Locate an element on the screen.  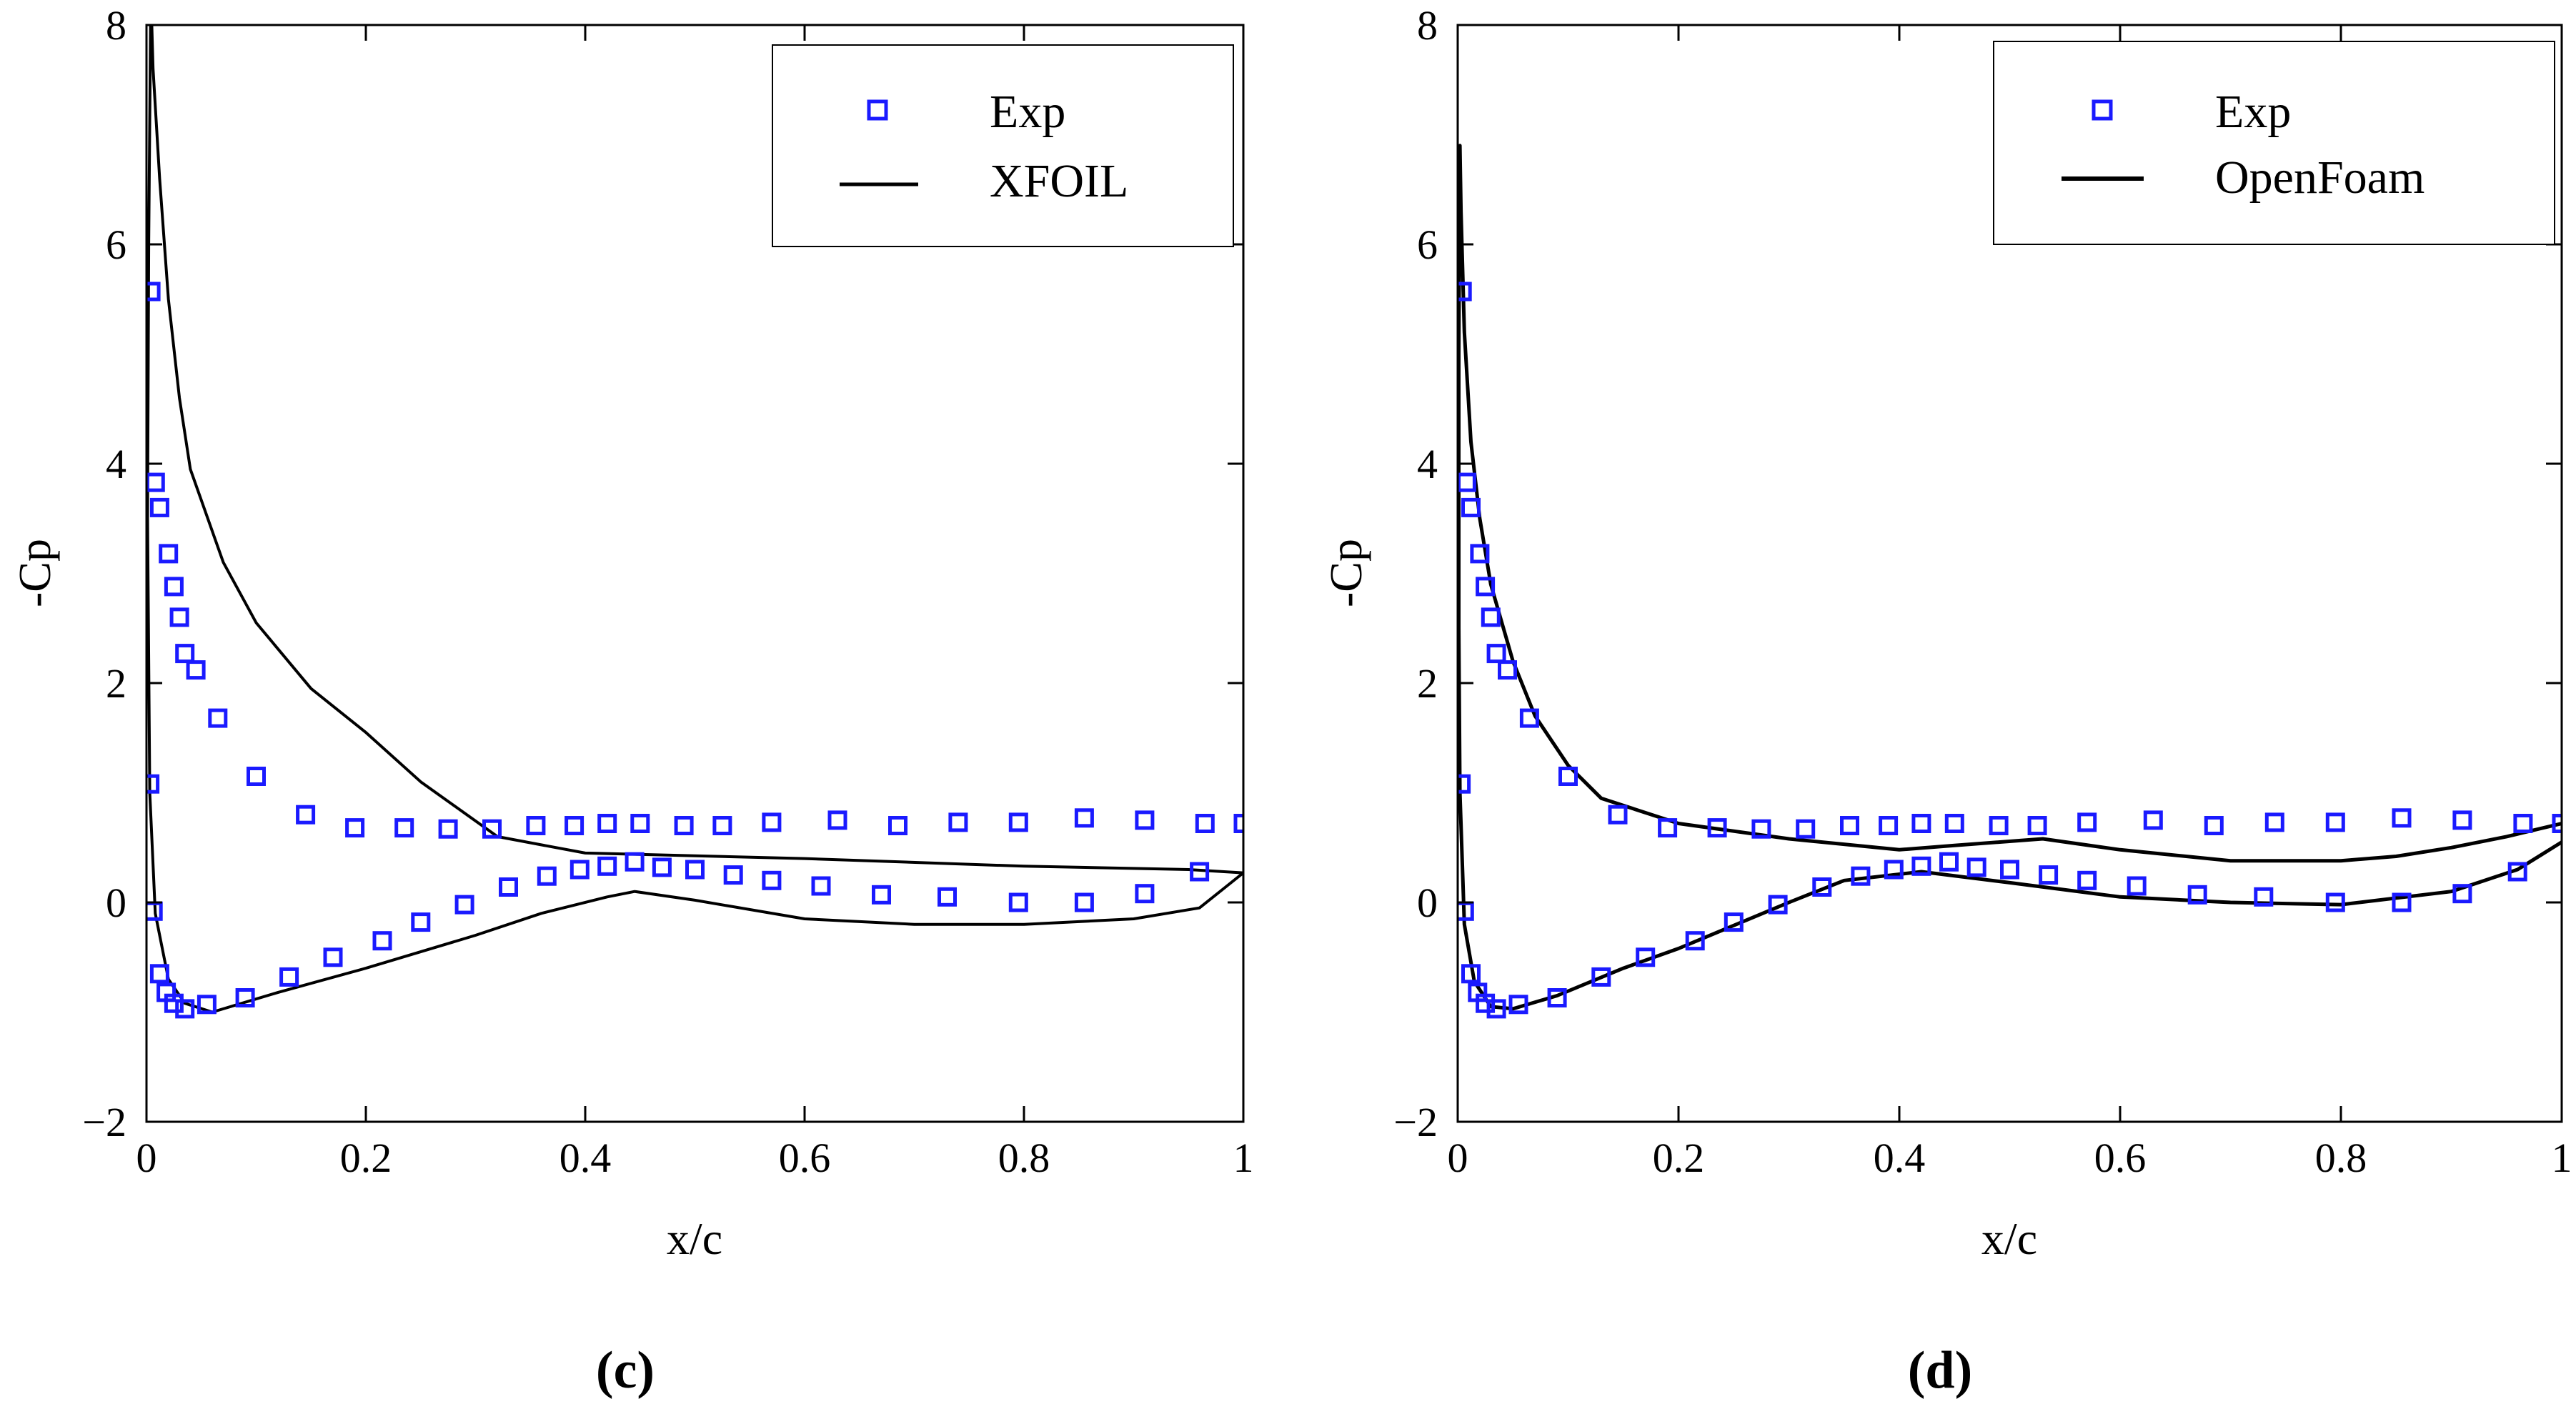
y-tick-label: 4 is located at coordinates (1427, 464).